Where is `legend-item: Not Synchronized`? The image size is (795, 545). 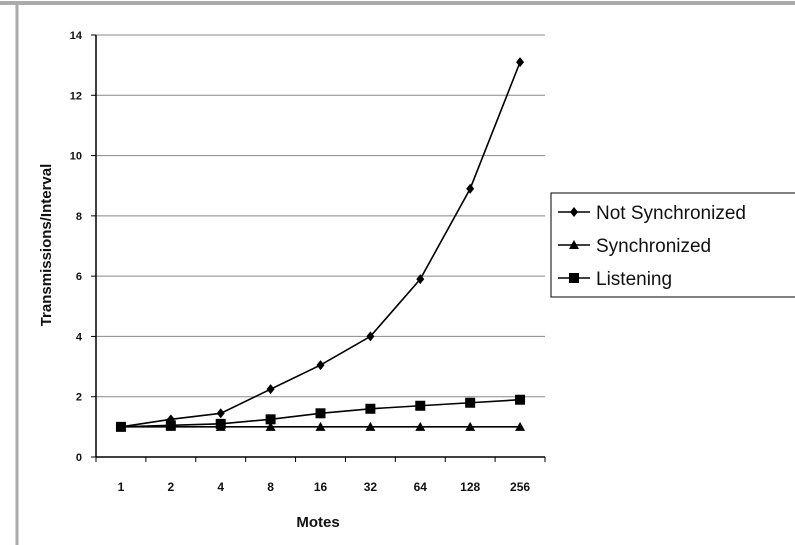
legend-item: Not Synchronized is located at coordinates (652, 213).